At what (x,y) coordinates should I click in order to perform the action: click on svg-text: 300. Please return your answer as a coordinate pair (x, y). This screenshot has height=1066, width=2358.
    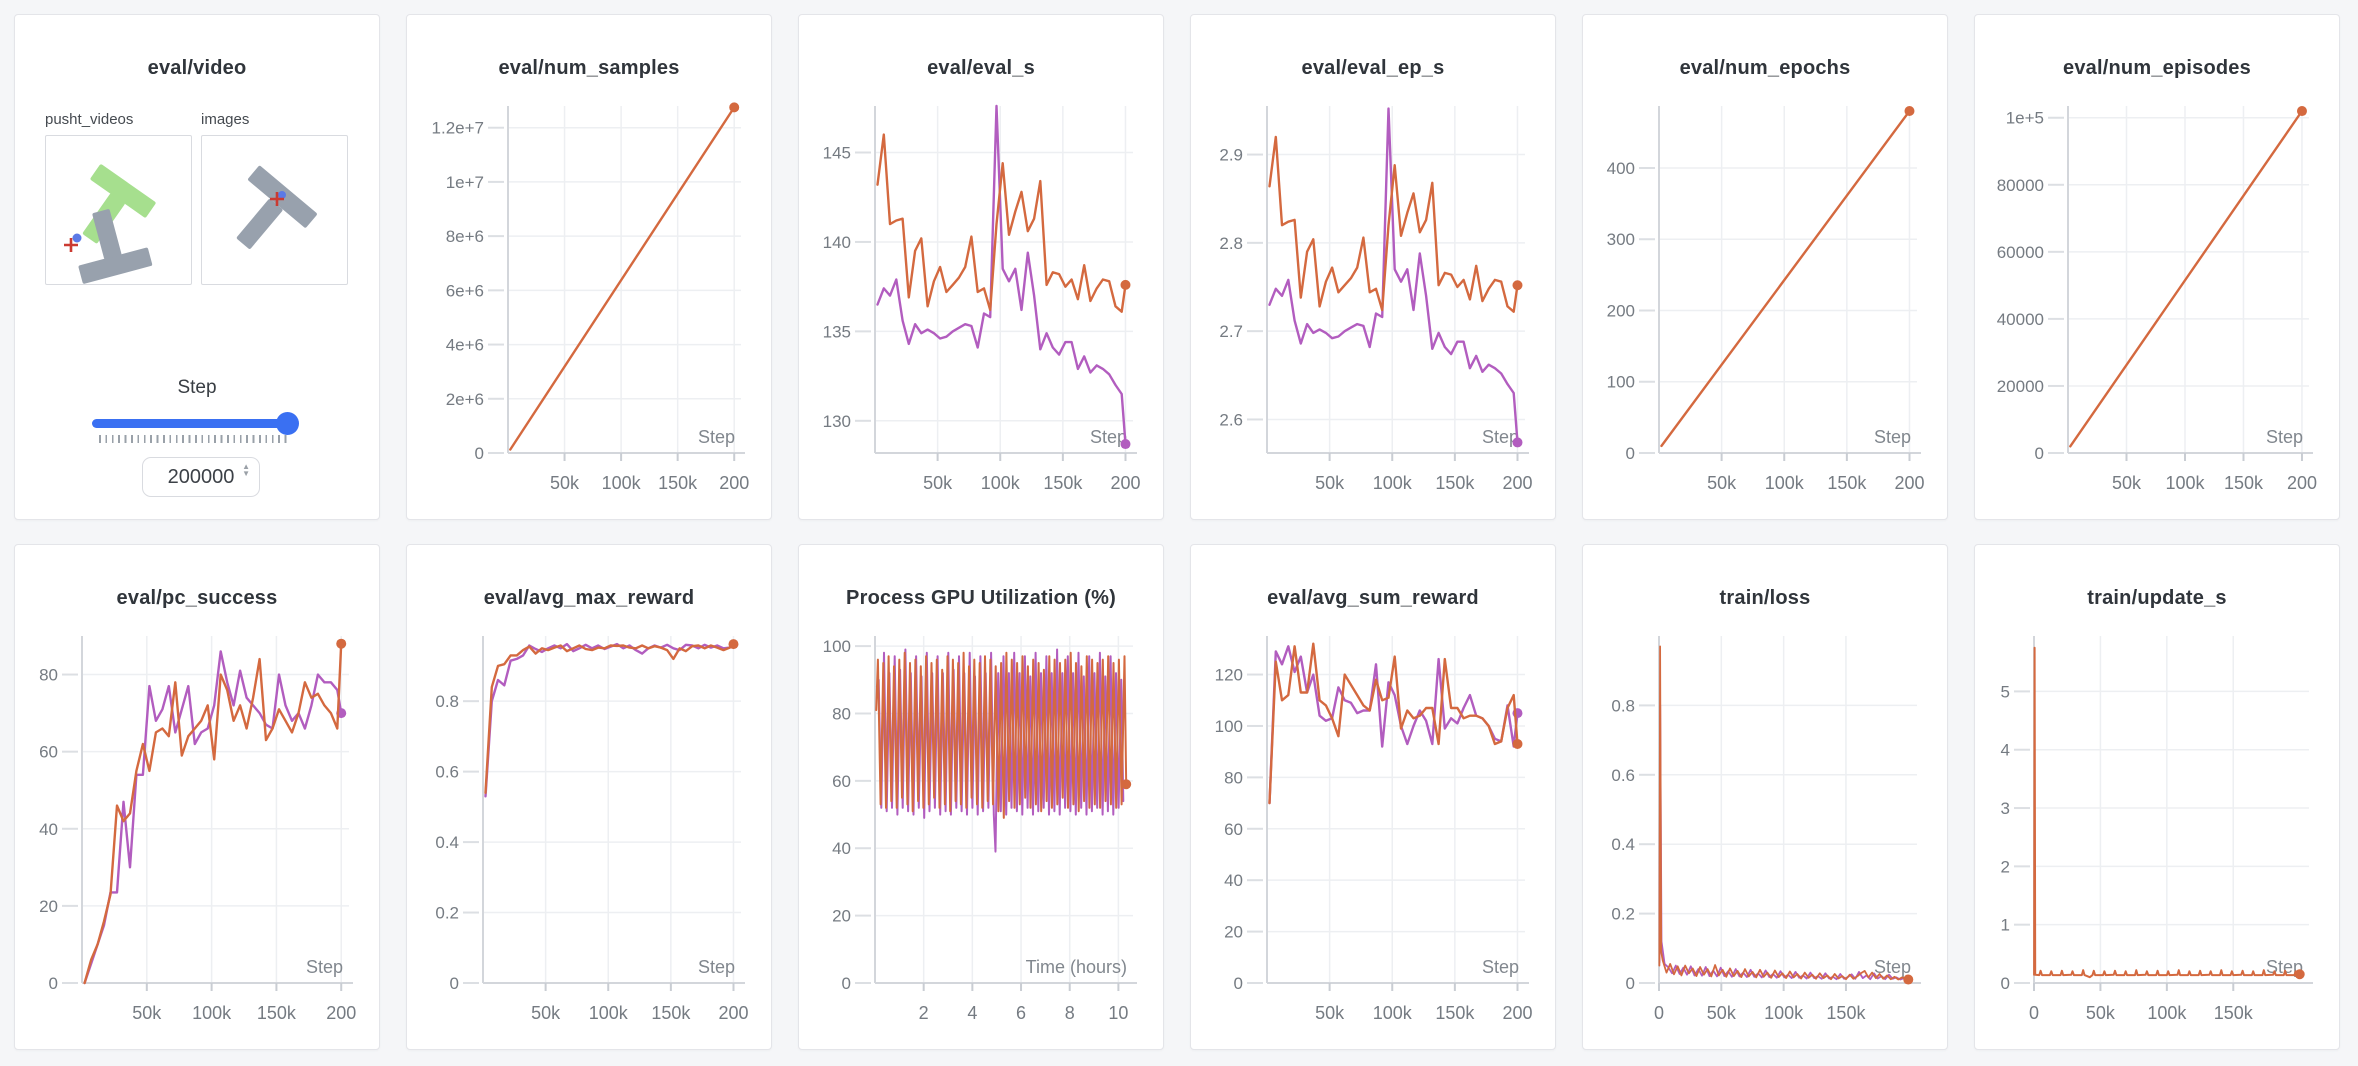
    Looking at the image, I should click on (1621, 239).